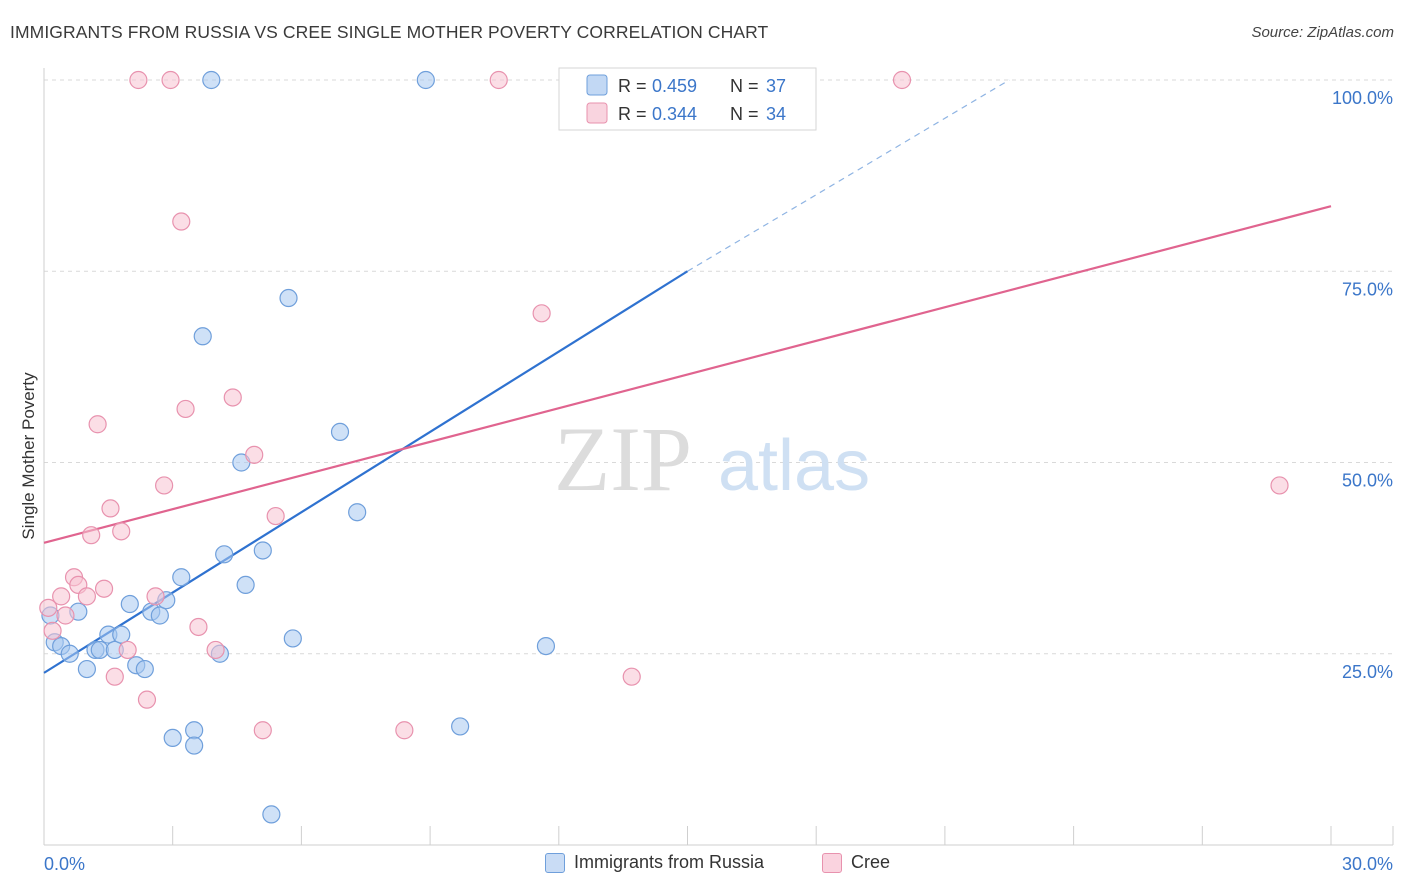  Describe the element at coordinates (1367, 481) in the screenshot. I see `y-tick-label: 50.0%` at that location.